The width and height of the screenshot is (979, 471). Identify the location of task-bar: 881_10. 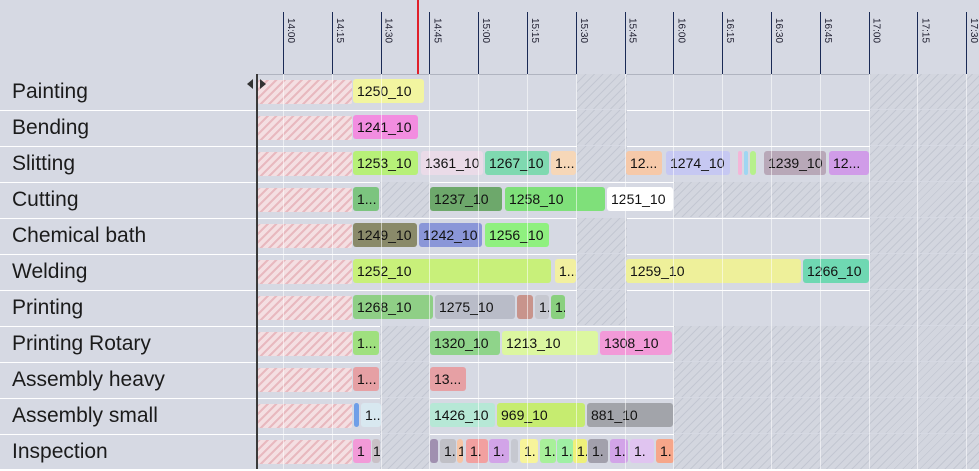
(630, 415).